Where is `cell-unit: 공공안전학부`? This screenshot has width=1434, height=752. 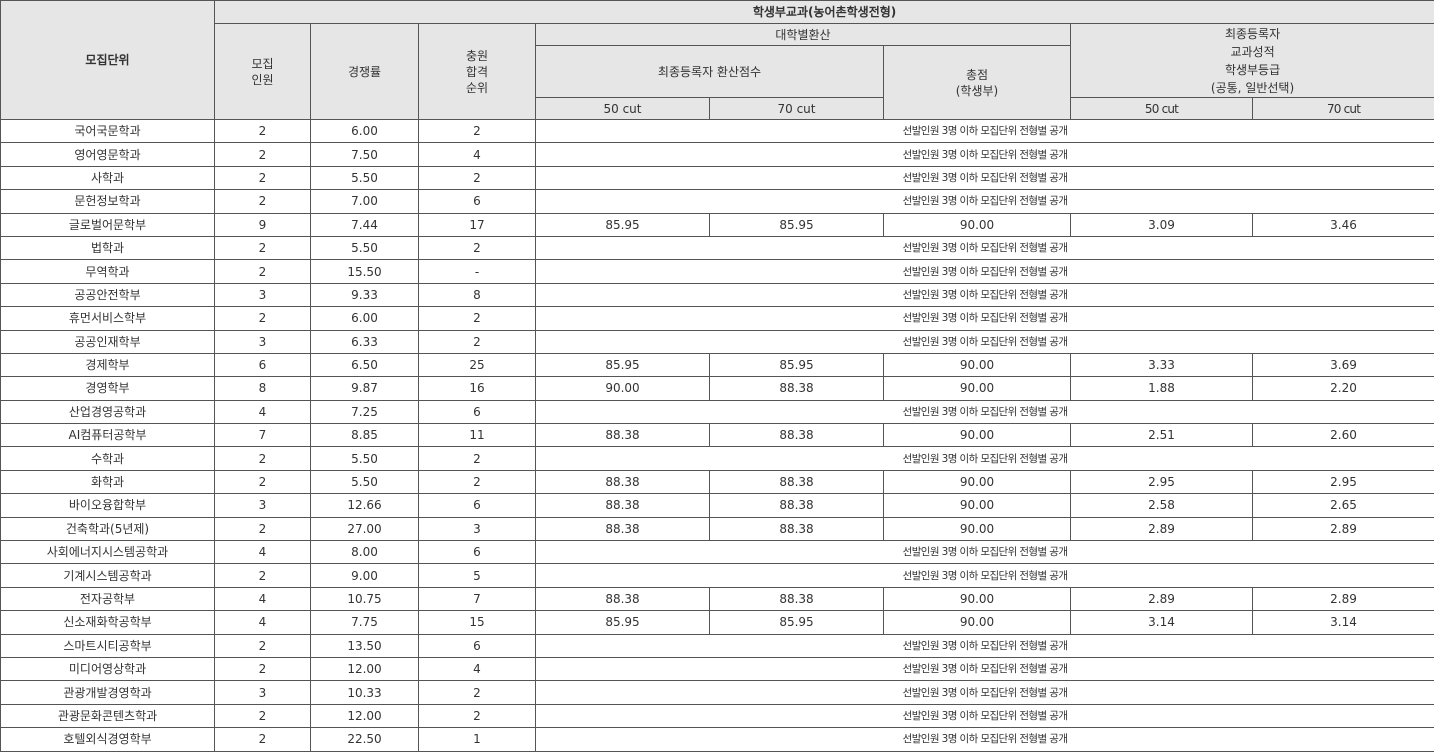
cell-unit: 공공안전학부 is located at coordinates (108, 294).